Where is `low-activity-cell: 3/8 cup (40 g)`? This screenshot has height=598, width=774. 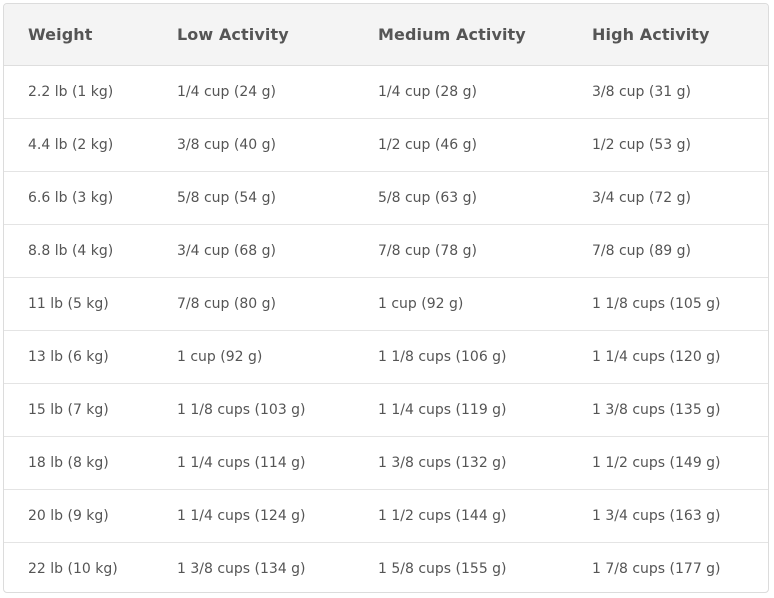 low-activity-cell: 3/8 cup (40 g) is located at coordinates (253, 145).